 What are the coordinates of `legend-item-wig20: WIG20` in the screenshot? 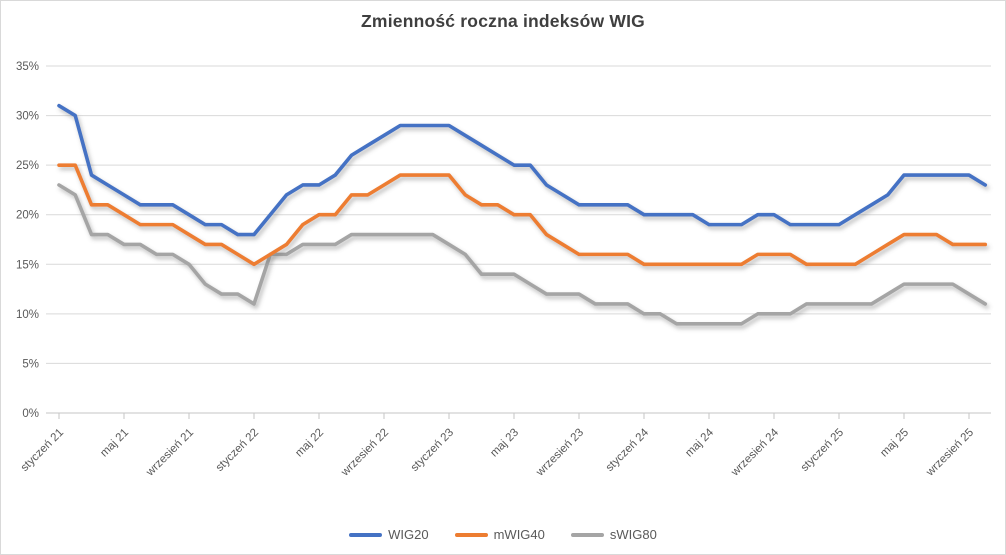 It's located at (389, 534).